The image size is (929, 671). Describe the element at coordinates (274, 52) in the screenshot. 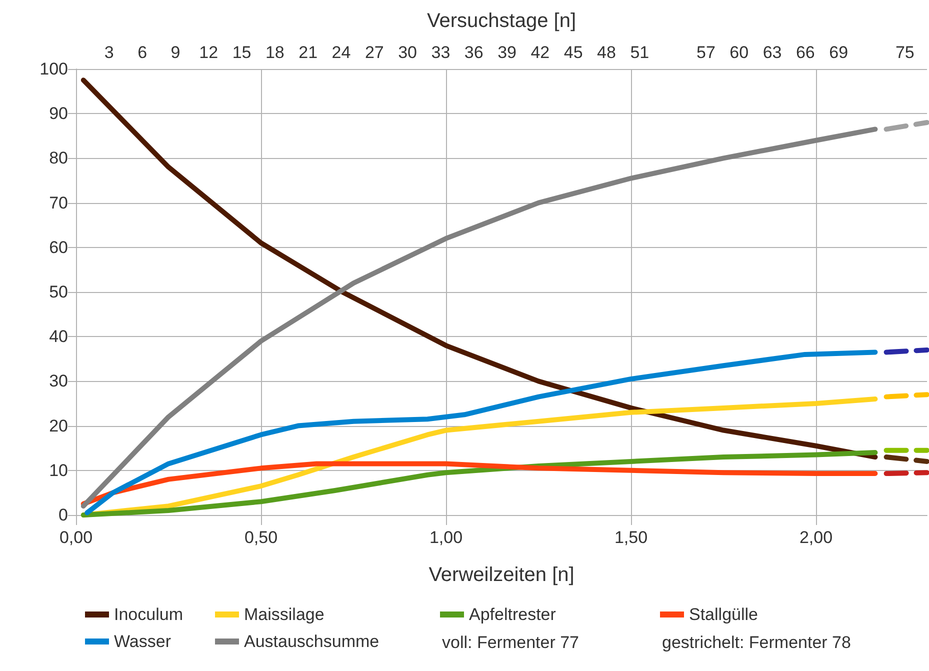

I see `x2-tick-label: 18` at that location.